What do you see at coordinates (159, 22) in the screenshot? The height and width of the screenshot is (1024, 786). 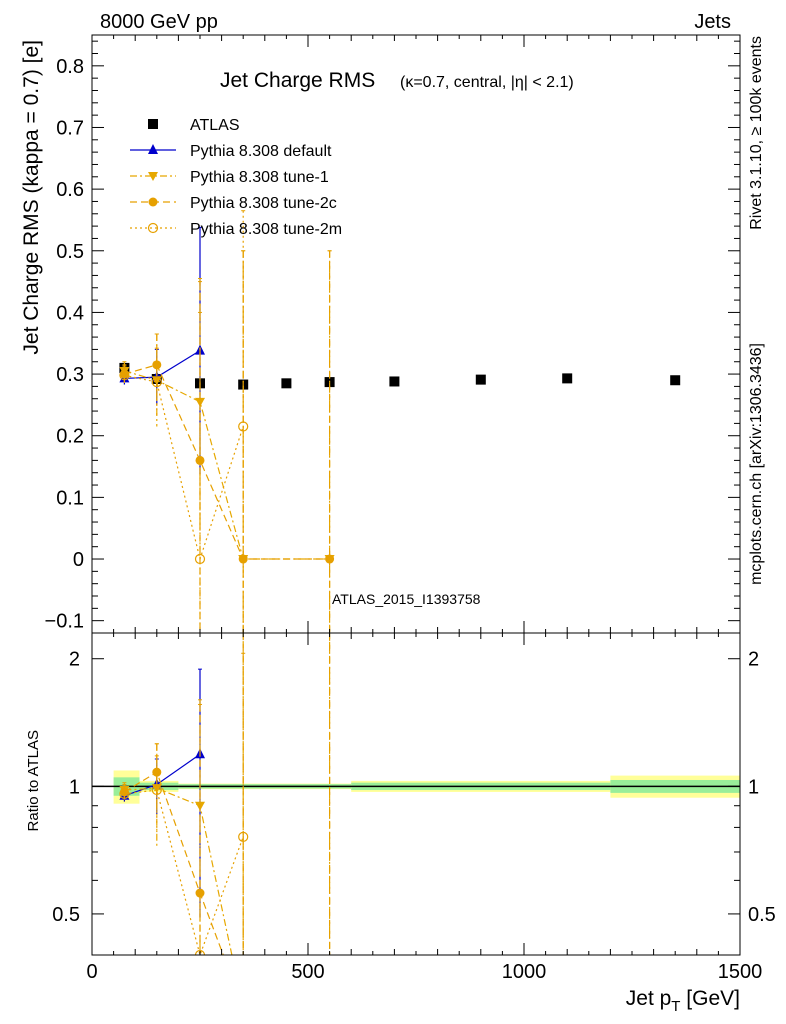 I see `header-left: 8000 GeV pp` at bounding box center [159, 22].